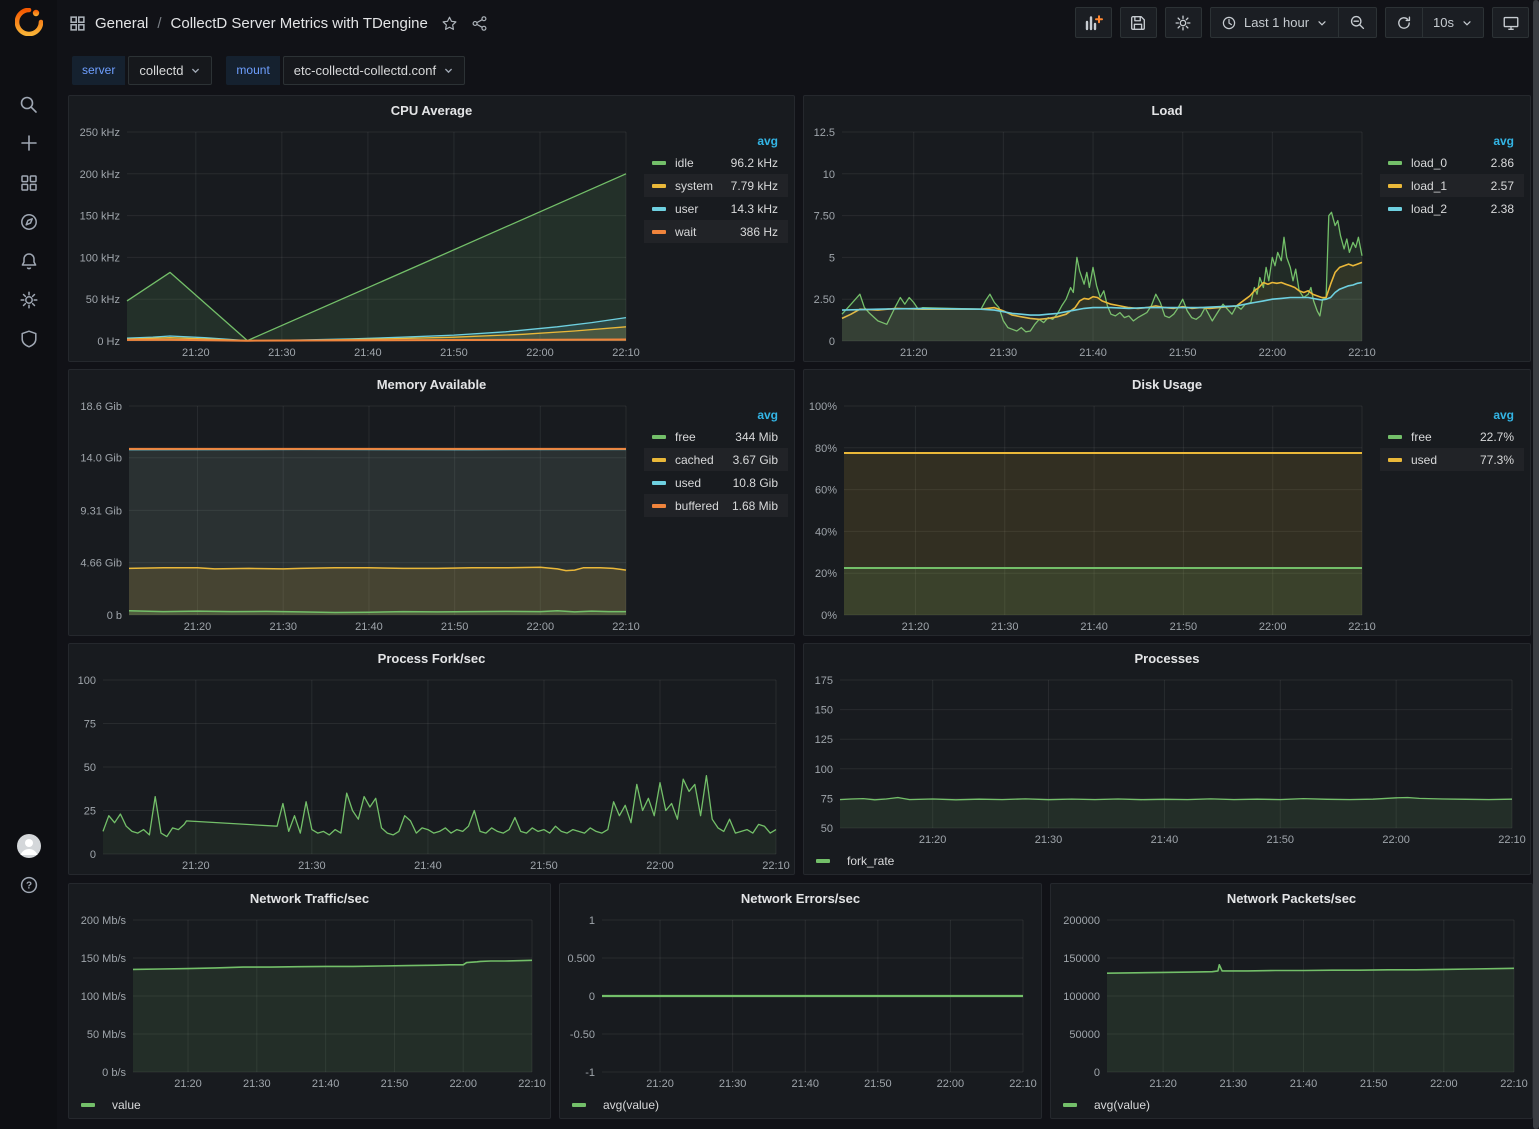 The height and width of the screenshot is (1129, 1539). Describe the element at coordinates (28, 300) in the screenshot. I see `configuration-gear-icon` at that location.